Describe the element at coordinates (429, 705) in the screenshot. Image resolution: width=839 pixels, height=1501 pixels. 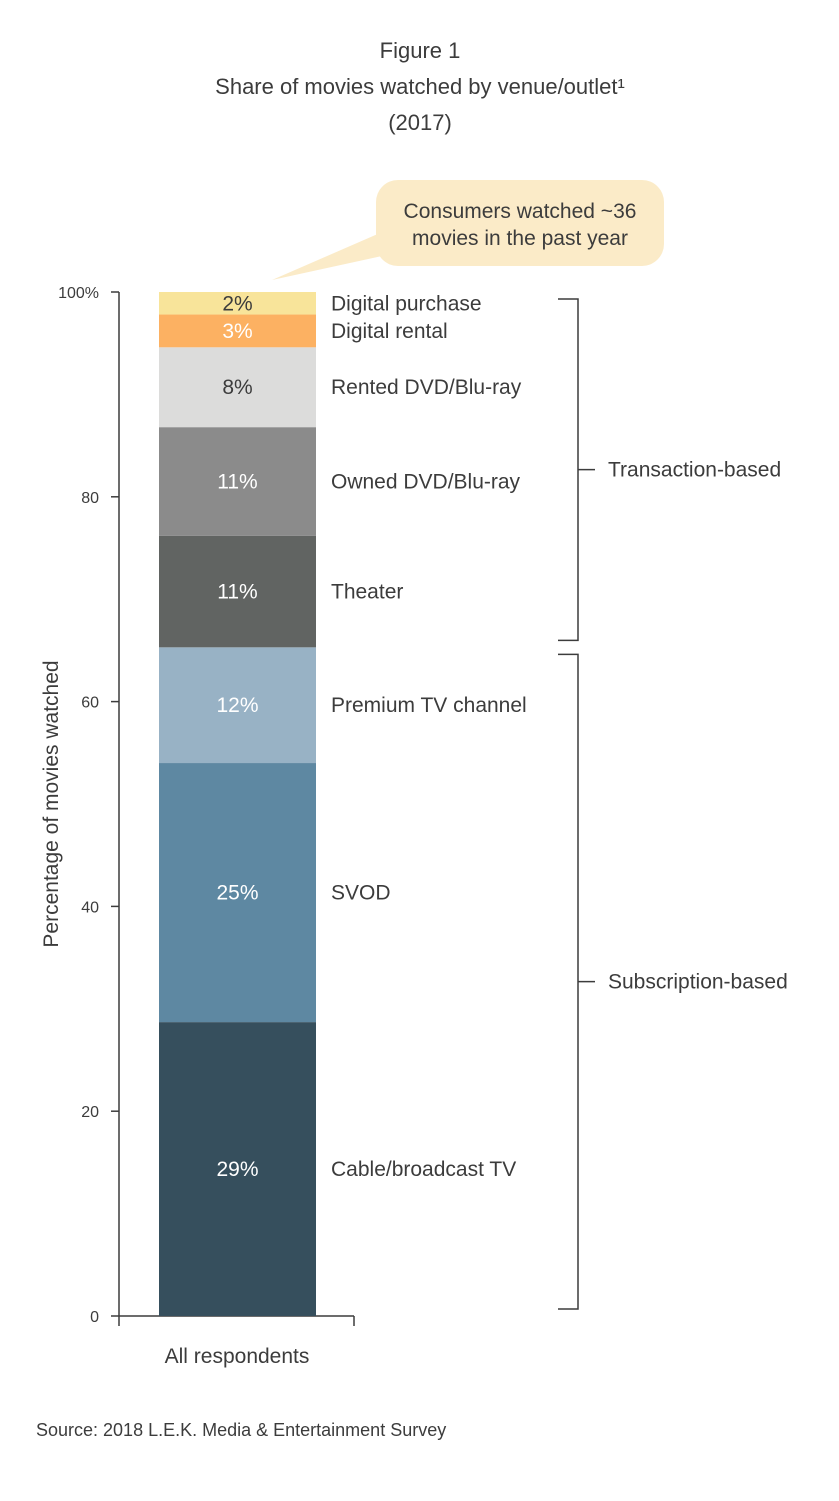
I see `segment-name-label: Premium TV channel` at that location.